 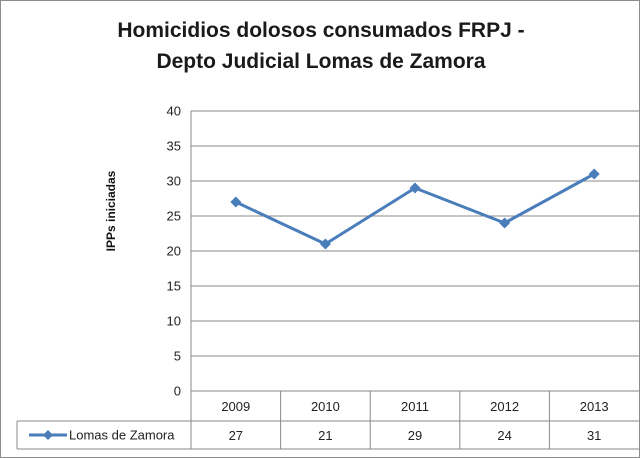 I want to click on y-axis-label: IPPs iniciadas, so click(x=111, y=210).